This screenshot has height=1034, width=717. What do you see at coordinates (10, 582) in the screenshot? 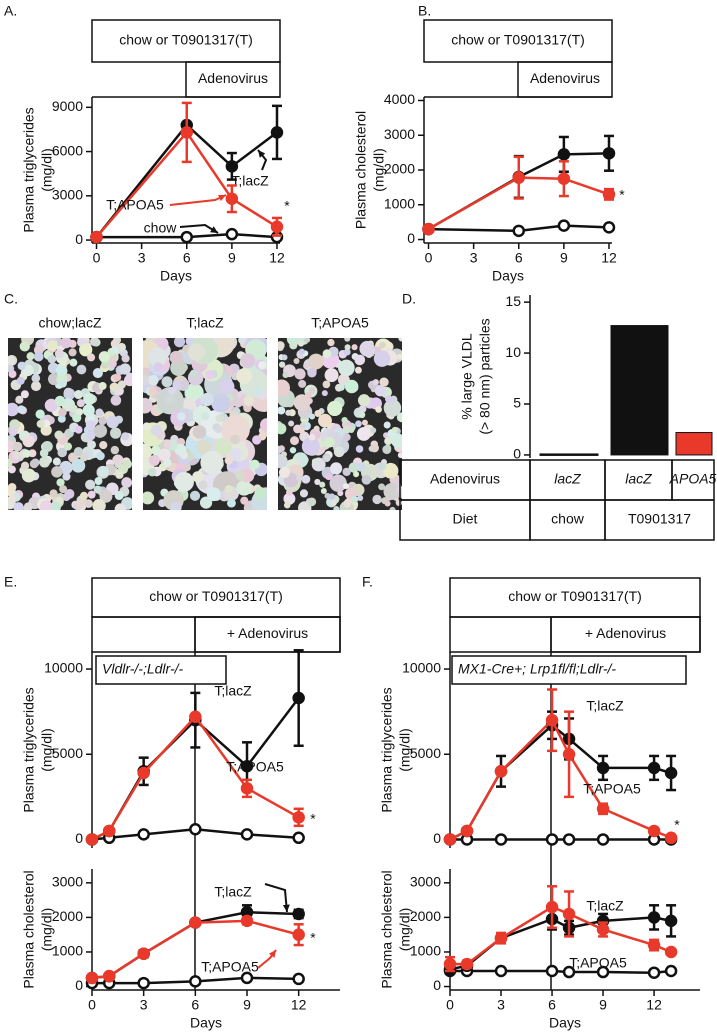
I see `panel-label: E.` at bounding box center [10, 582].